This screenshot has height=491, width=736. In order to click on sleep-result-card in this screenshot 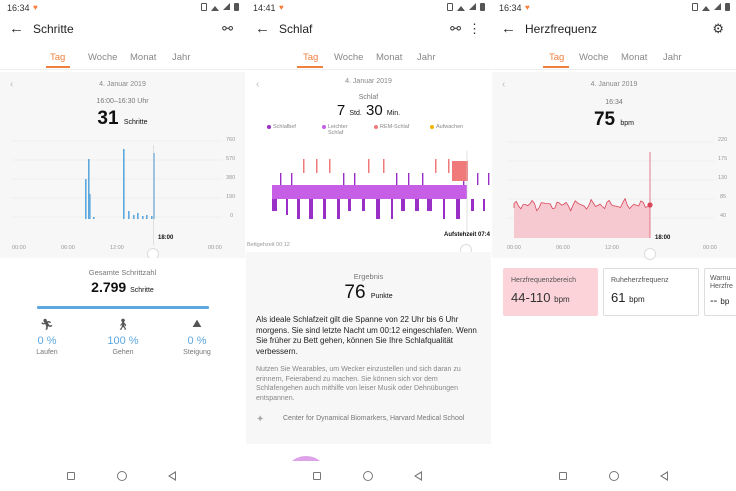, I will do `click(368, 348)`.